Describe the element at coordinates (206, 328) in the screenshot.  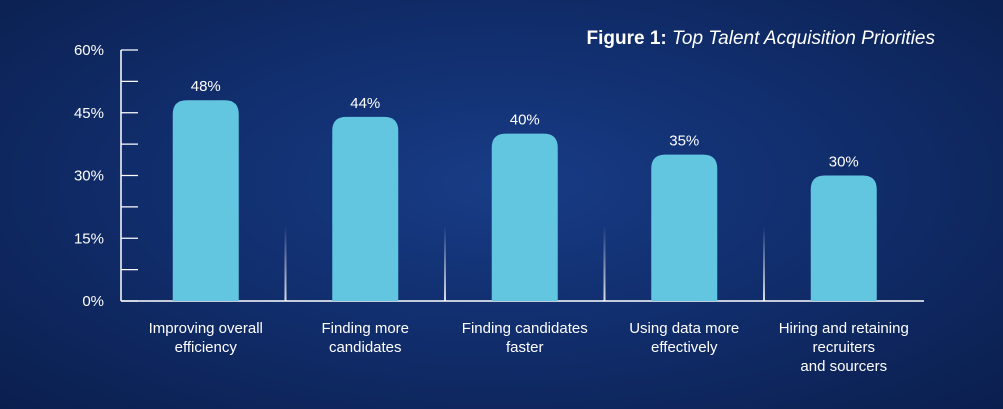
I see `category-label: Improving overall` at that location.